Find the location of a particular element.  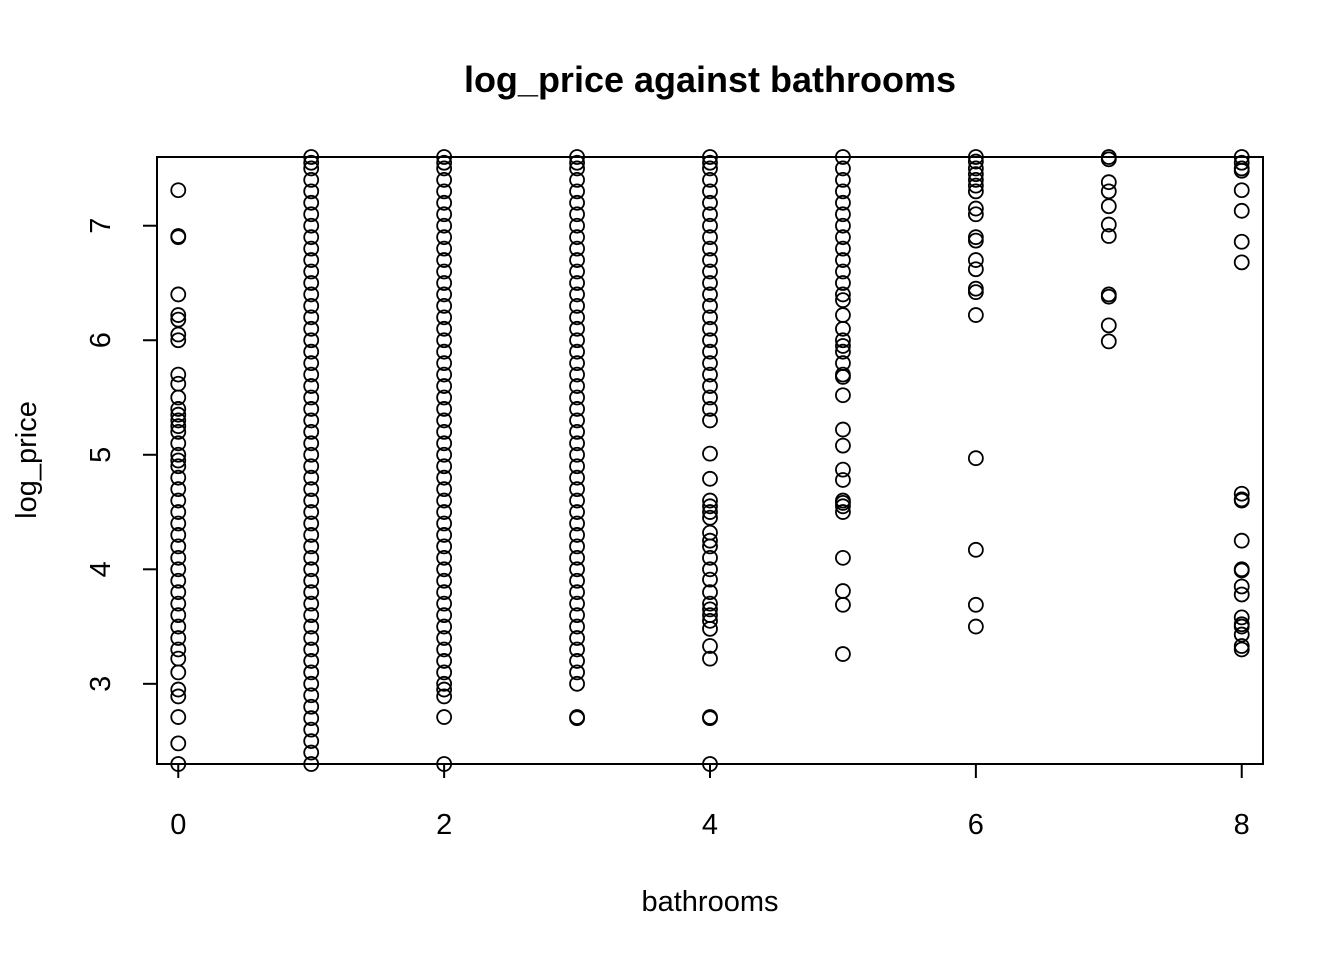

y-tick-label: 5 is located at coordinates (101, 455).